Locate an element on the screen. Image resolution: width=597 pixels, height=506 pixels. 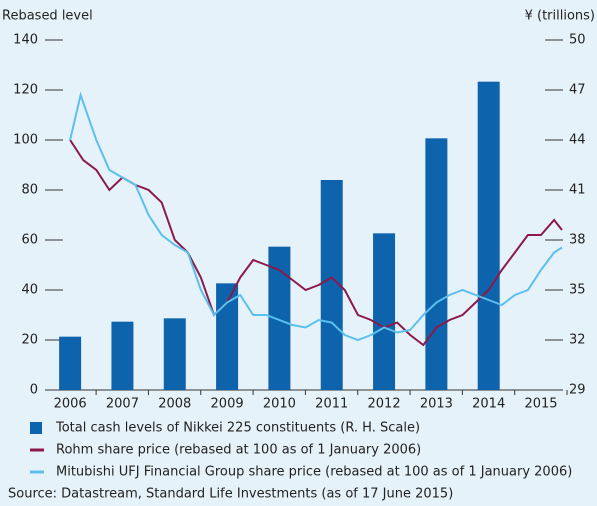
y-tick-label: 0 is located at coordinates (34, 390).